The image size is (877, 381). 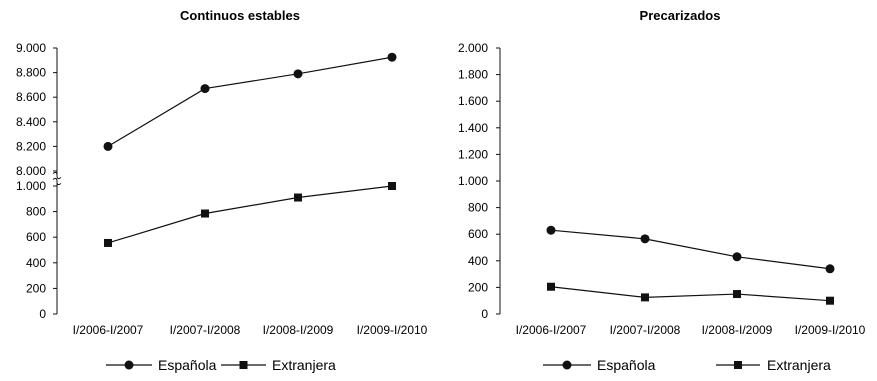 What do you see at coordinates (240, 15) in the screenshot?
I see `chart-title: Continuos estables` at bounding box center [240, 15].